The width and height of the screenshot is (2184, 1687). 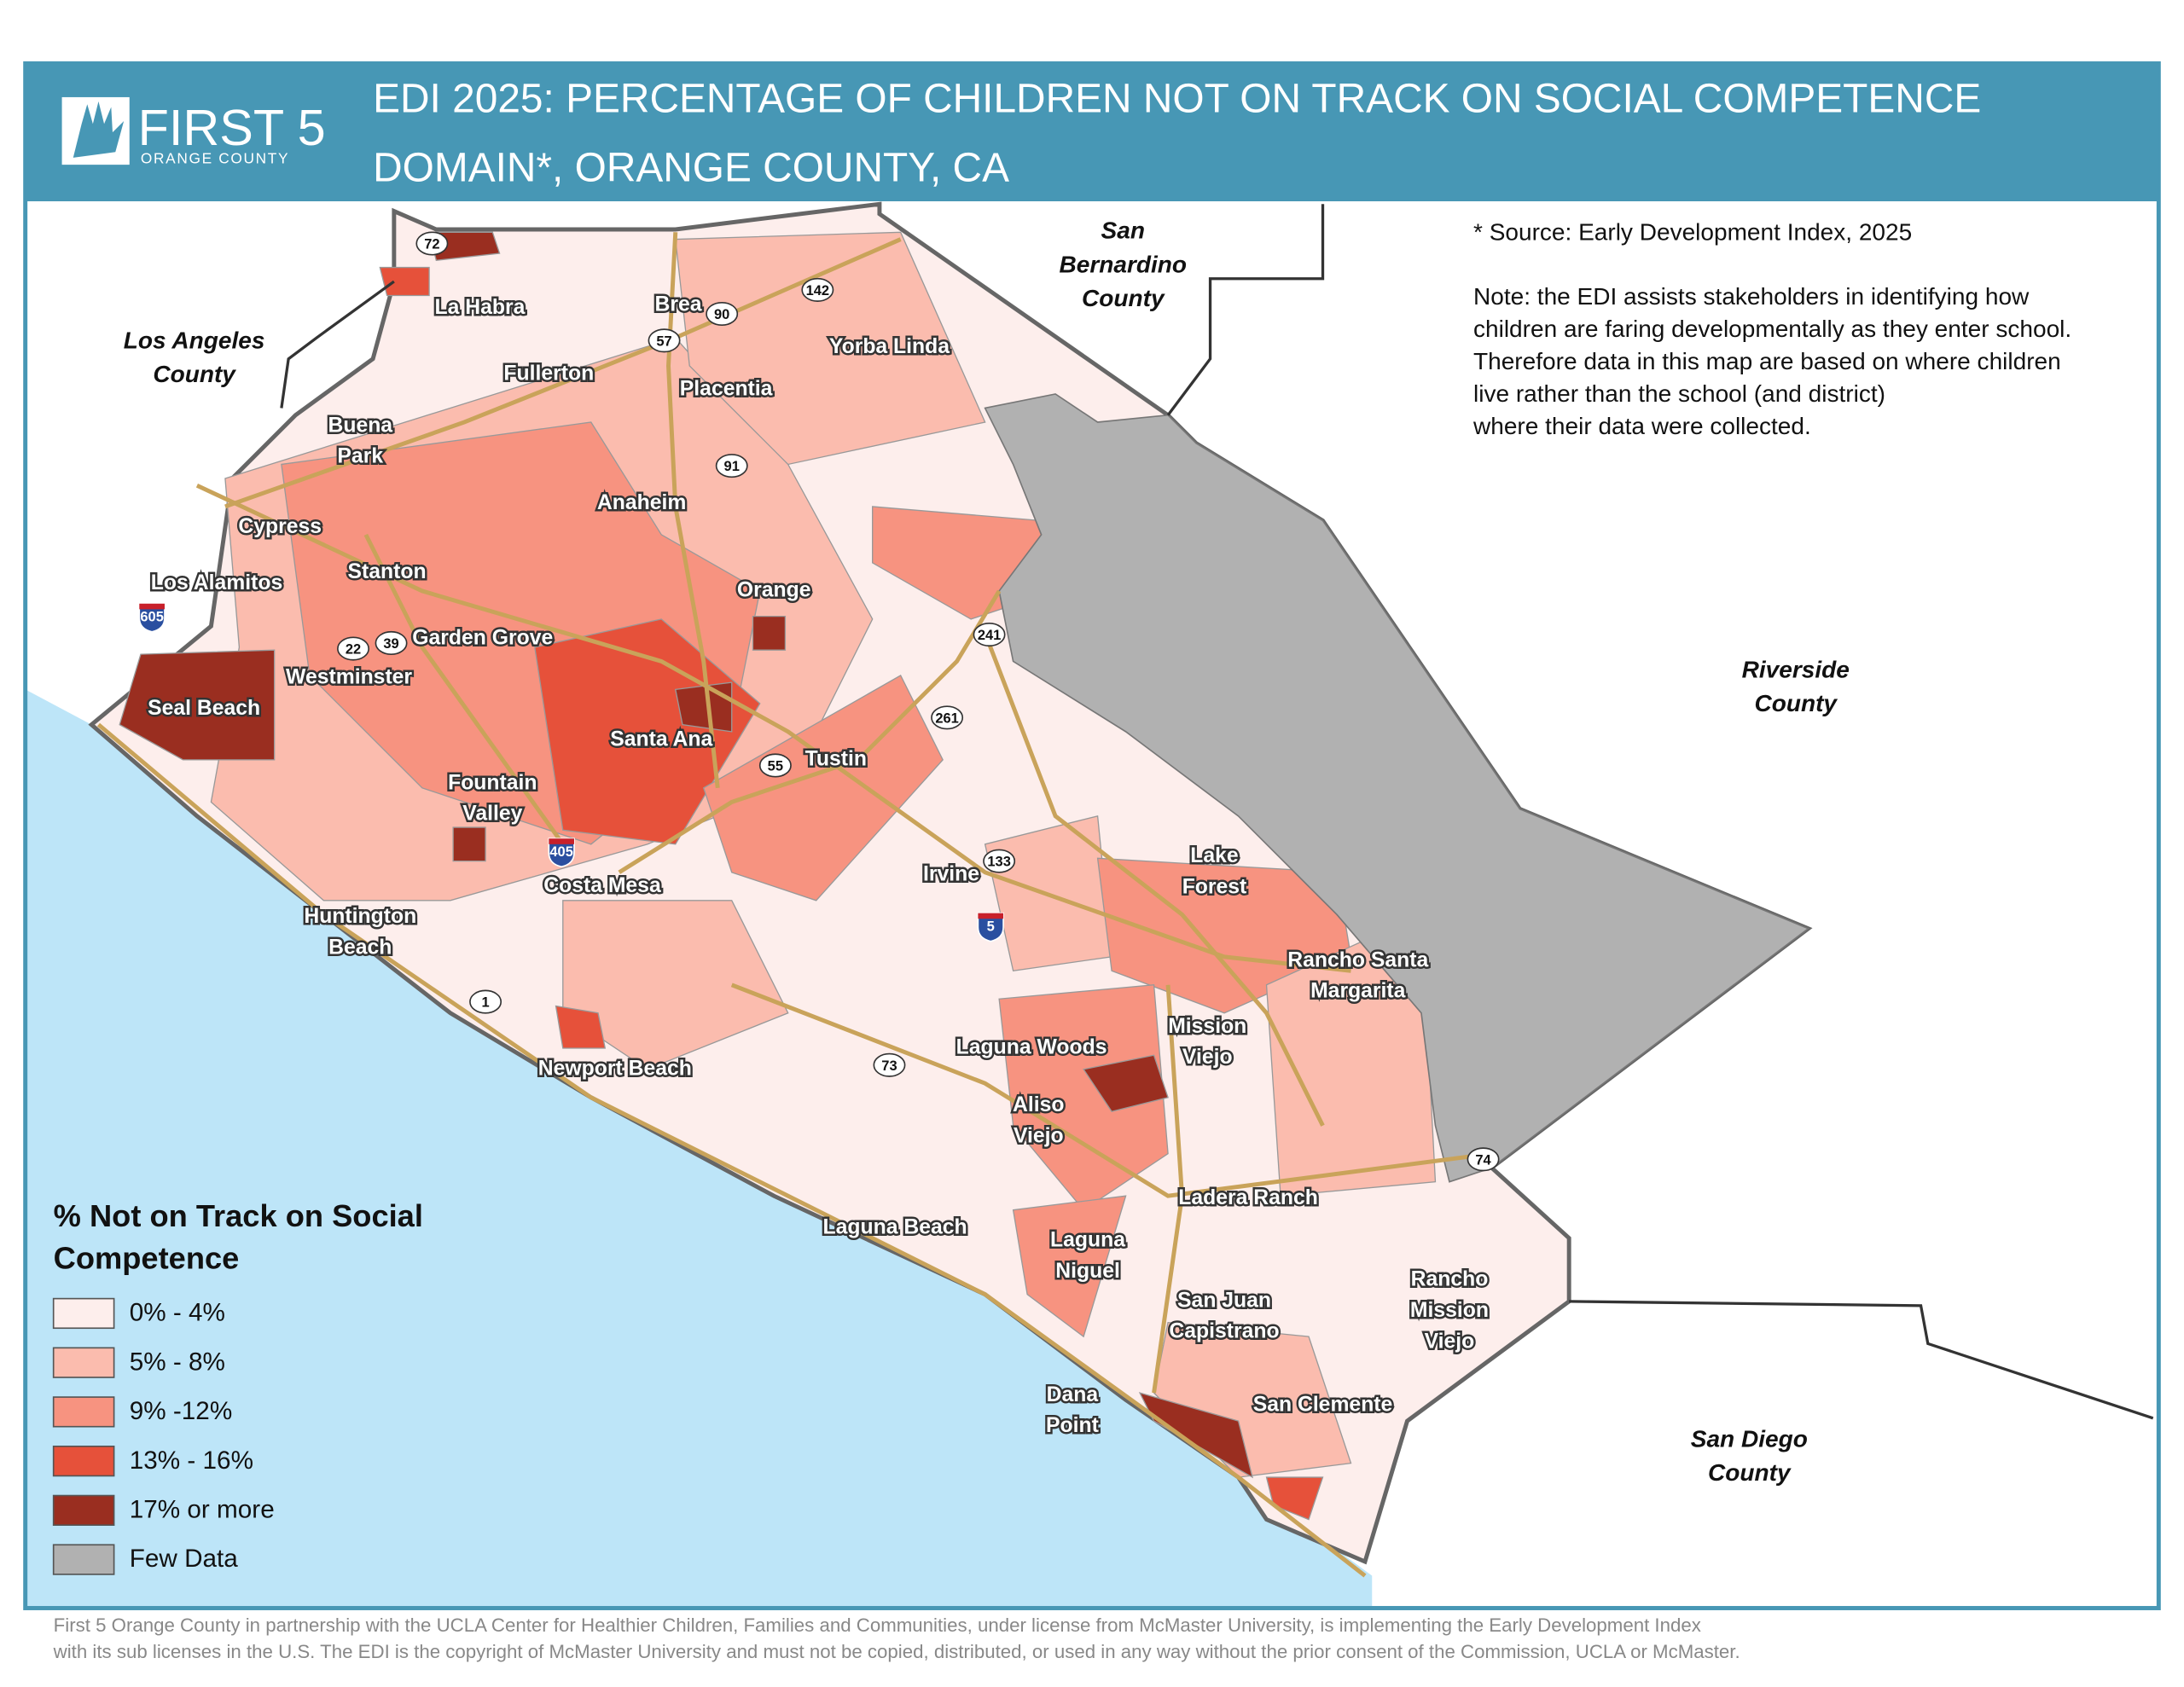 What do you see at coordinates (1224, 1332) in the screenshot?
I see `place-label: Capistrano` at bounding box center [1224, 1332].